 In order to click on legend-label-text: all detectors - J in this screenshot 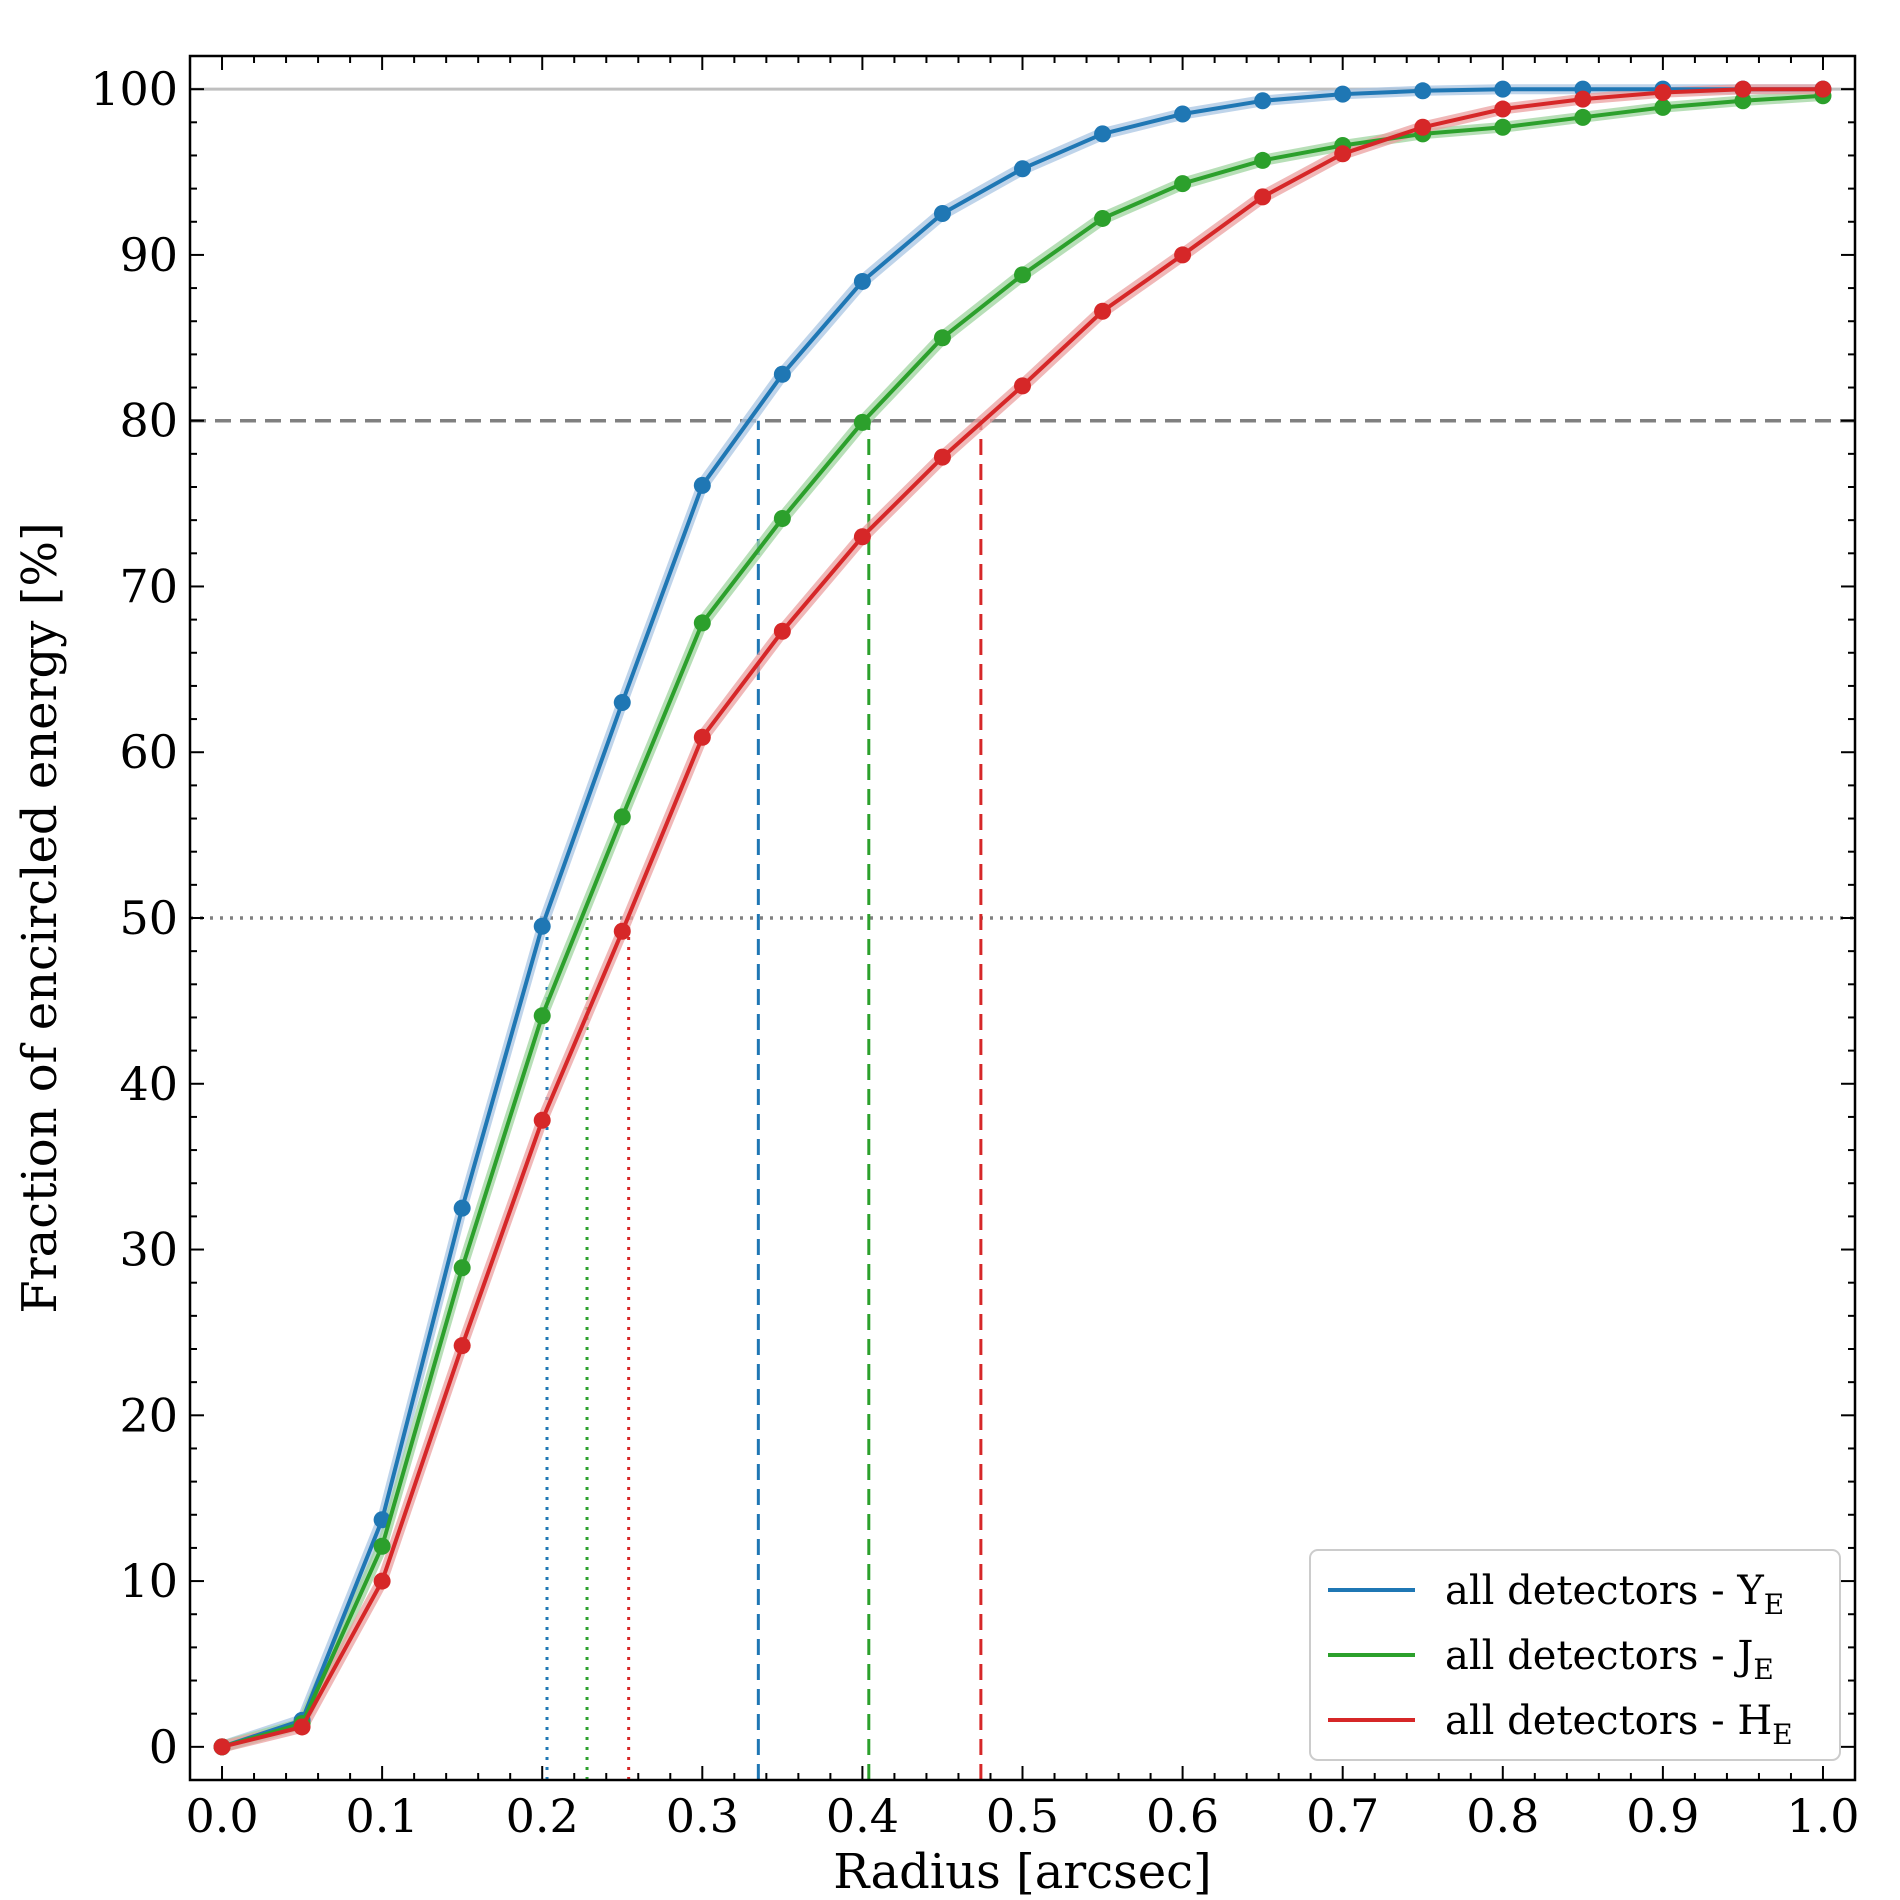, I will do `click(1599, 1656)`.